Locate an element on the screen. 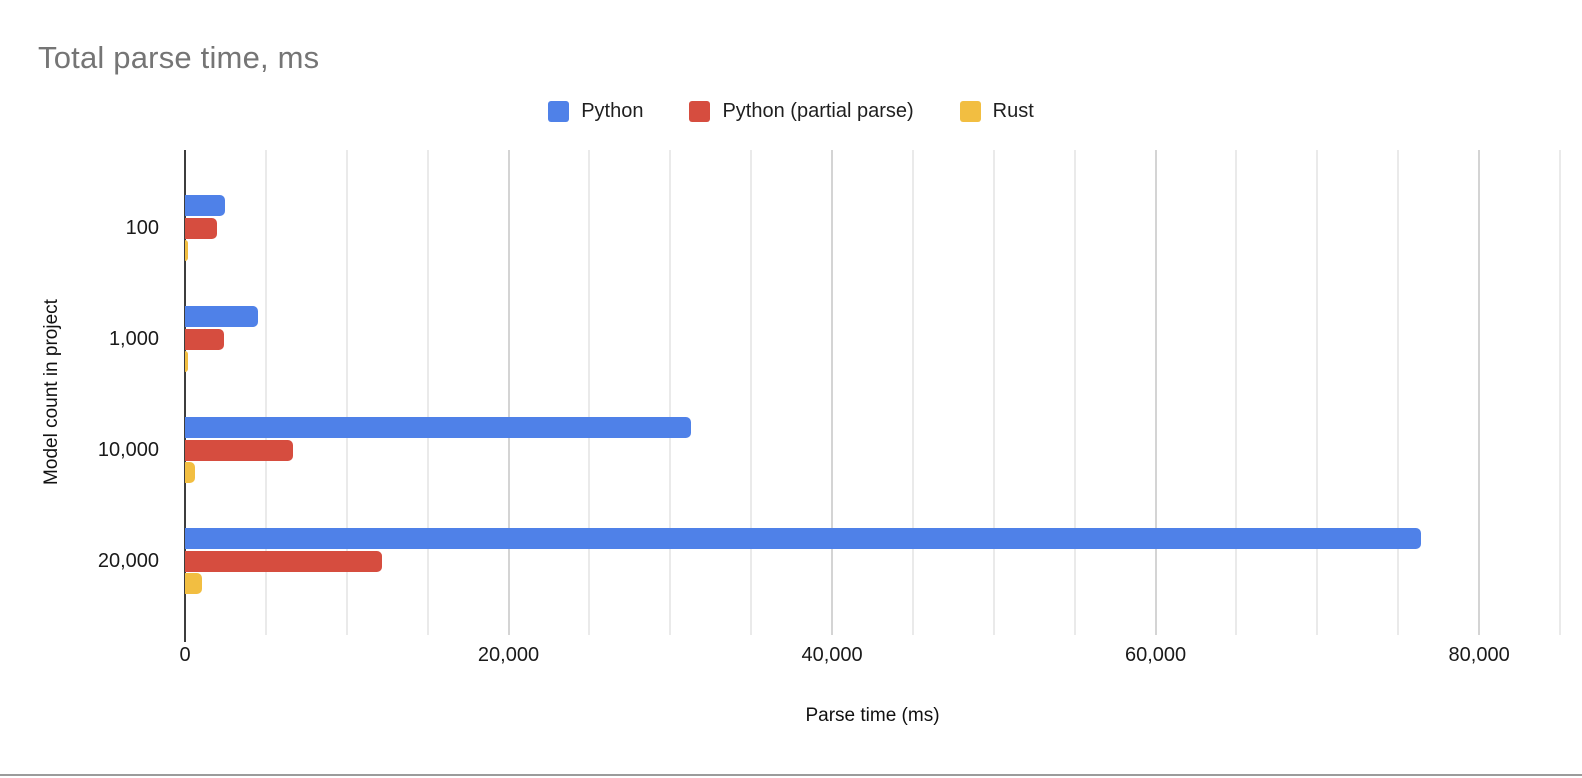 The height and width of the screenshot is (778, 1582). legend-item-rust: Rust is located at coordinates (996, 111).